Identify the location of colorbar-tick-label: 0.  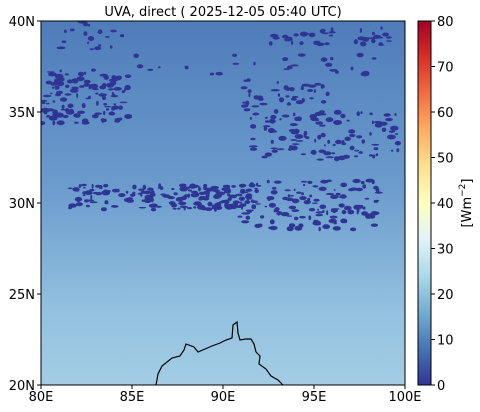
(441, 386).